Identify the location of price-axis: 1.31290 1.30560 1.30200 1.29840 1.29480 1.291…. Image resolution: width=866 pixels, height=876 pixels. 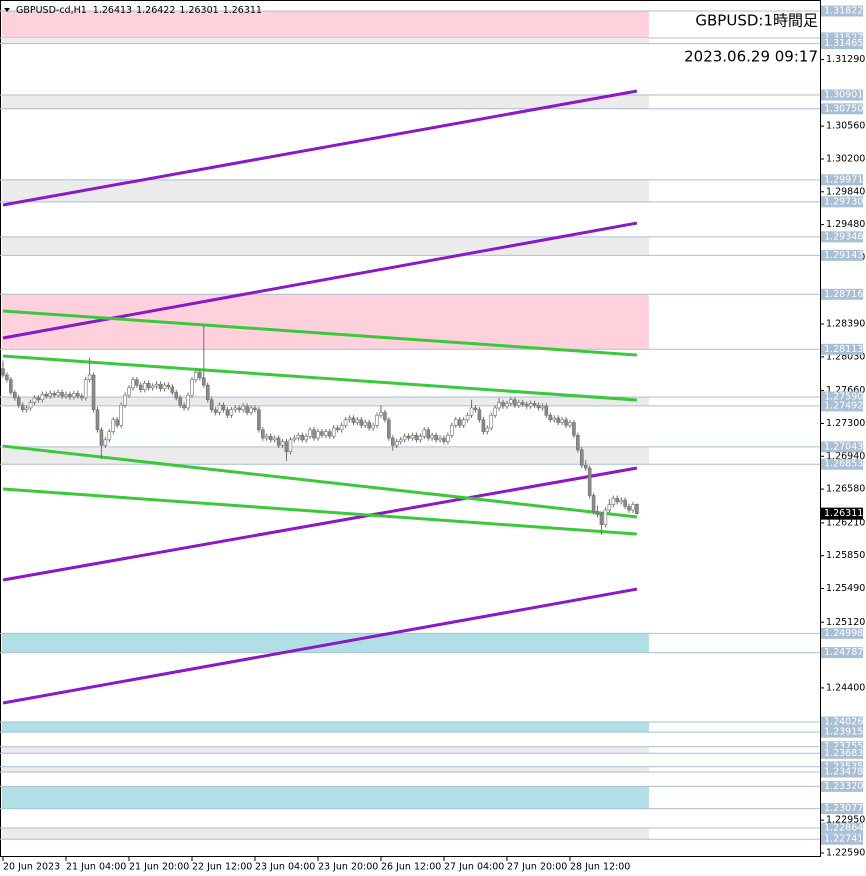
(842, 456).